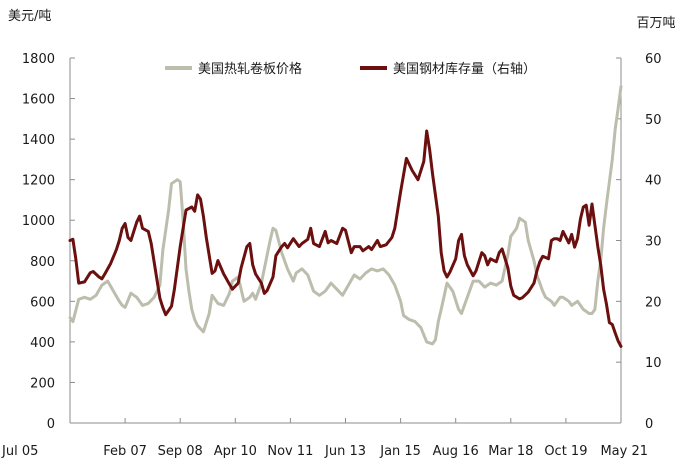 This screenshot has height=476, width=700. Describe the element at coordinates (350, 69) in the screenshot. I see `chart-legend: 美国热轧卷板价格 美国钢材库存量（右轴）` at that location.